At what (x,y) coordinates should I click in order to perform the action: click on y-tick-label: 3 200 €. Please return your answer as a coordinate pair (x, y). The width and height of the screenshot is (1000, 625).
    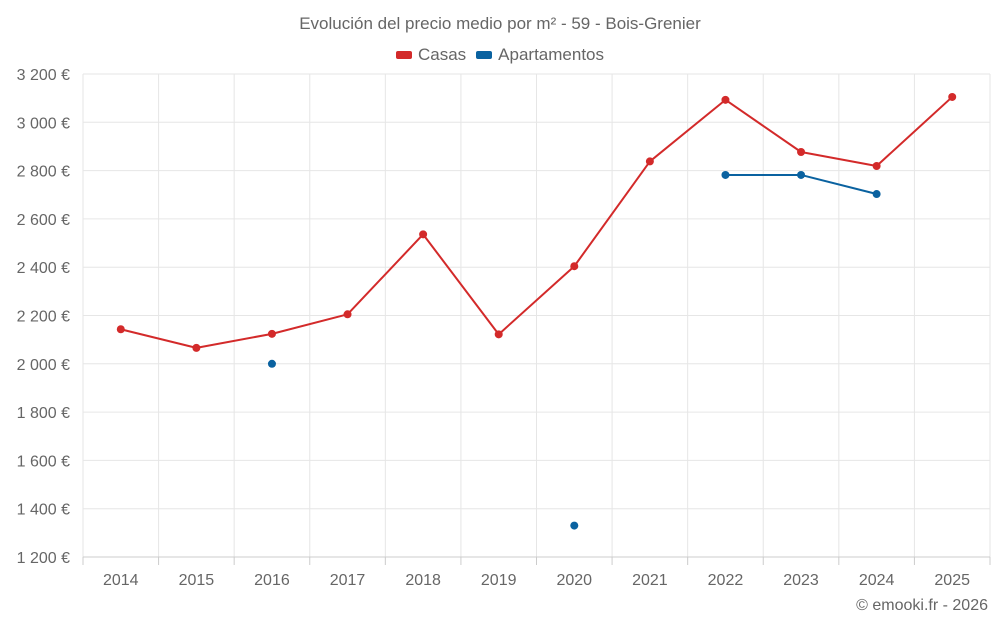
    Looking at the image, I should click on (43, 75).